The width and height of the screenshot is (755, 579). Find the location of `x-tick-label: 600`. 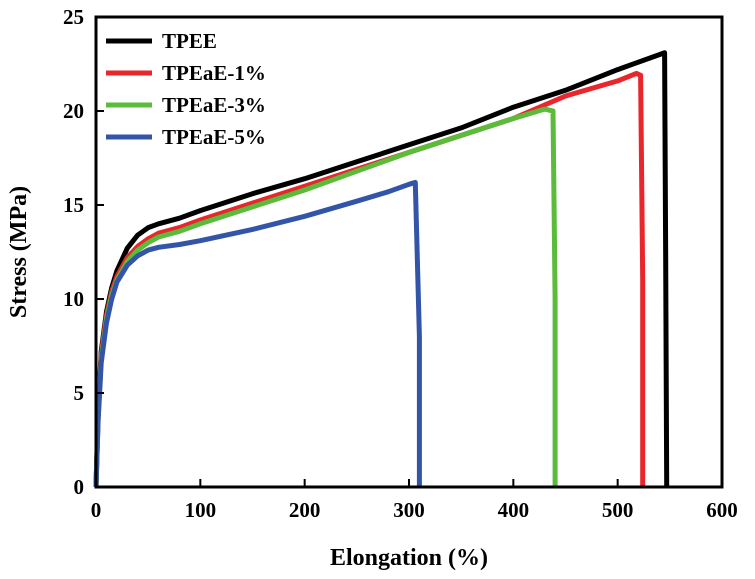

x-tick-label: 600 is located at coordinates (722, 510).